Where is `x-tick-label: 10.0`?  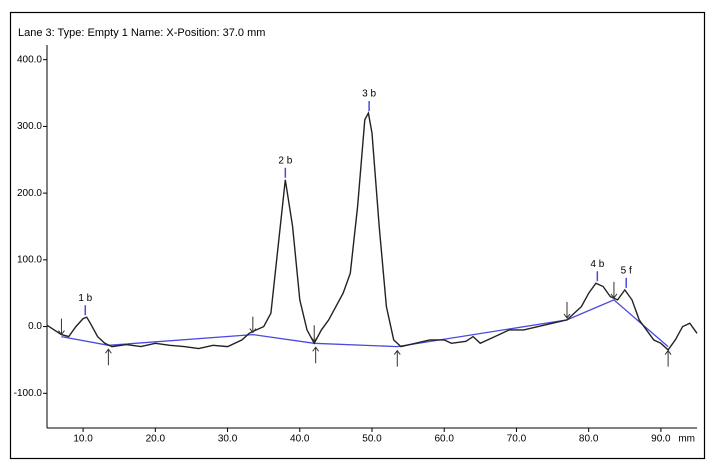
x-tick-label: 10.0 is located at coordinates (83, 439).